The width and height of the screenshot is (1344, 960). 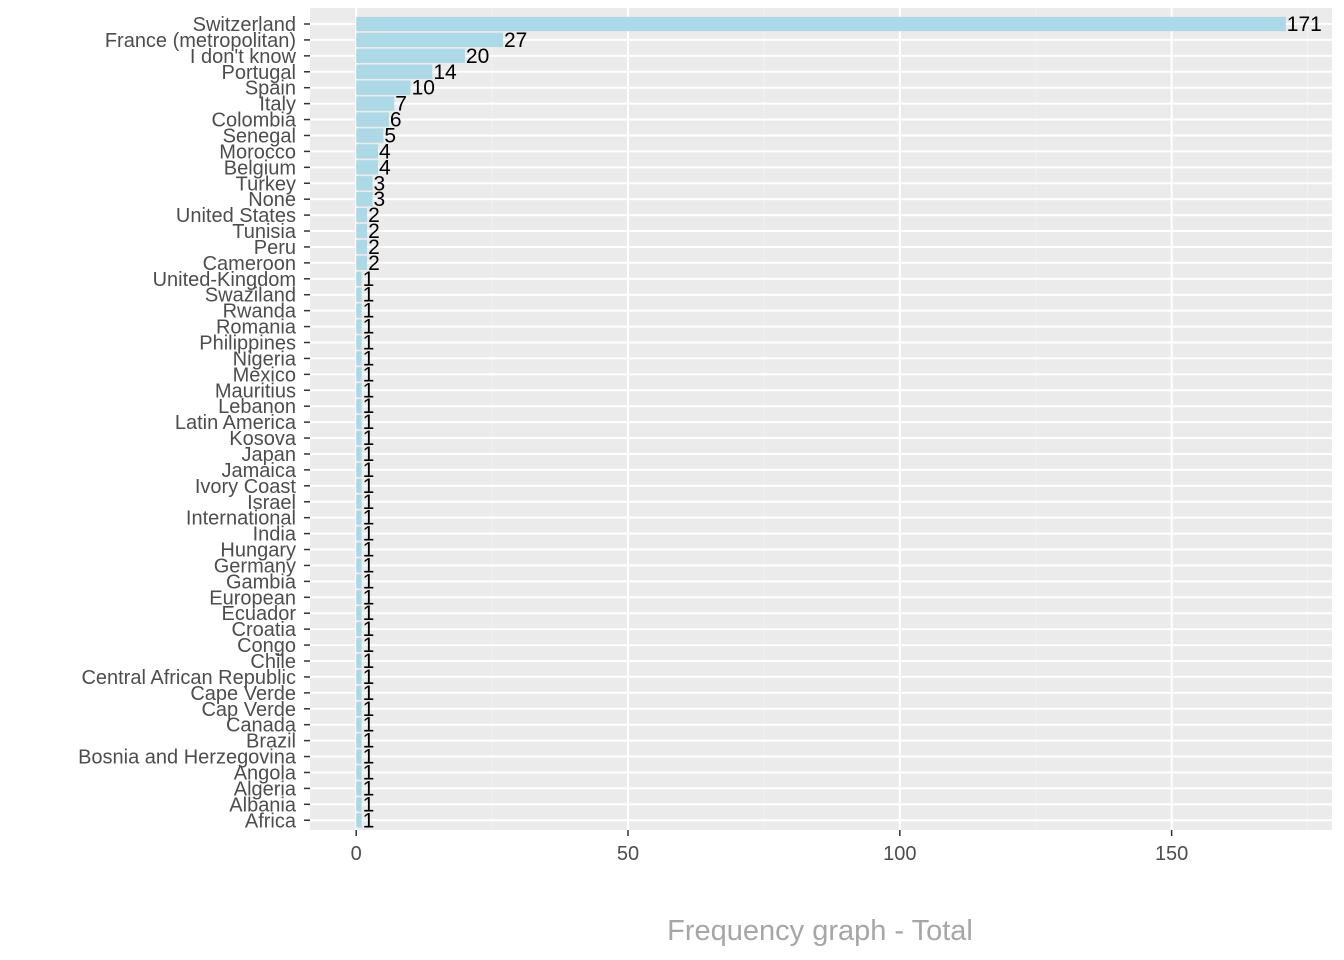 What do you see at coordinates (258, 551) in the screenshot?
I see `category-label: Hungary` at bounding box center [258, 551].